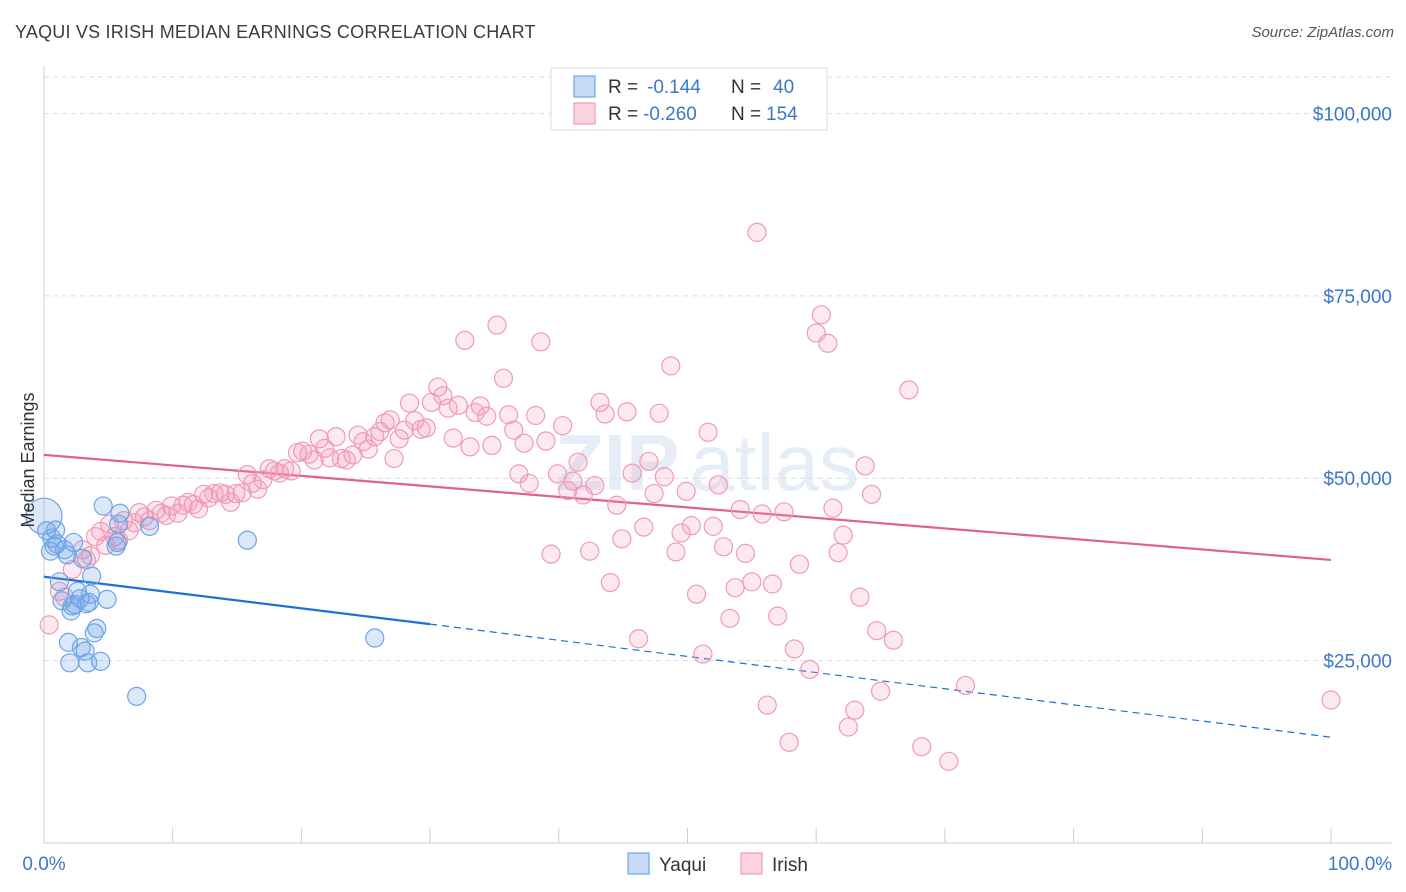 The image size is (1406, 892). What do you see at coordinates (674, 87) in the screenshot?
I see `legend-r-value-yaqui: -0.144` at bounding box center [674, 87].